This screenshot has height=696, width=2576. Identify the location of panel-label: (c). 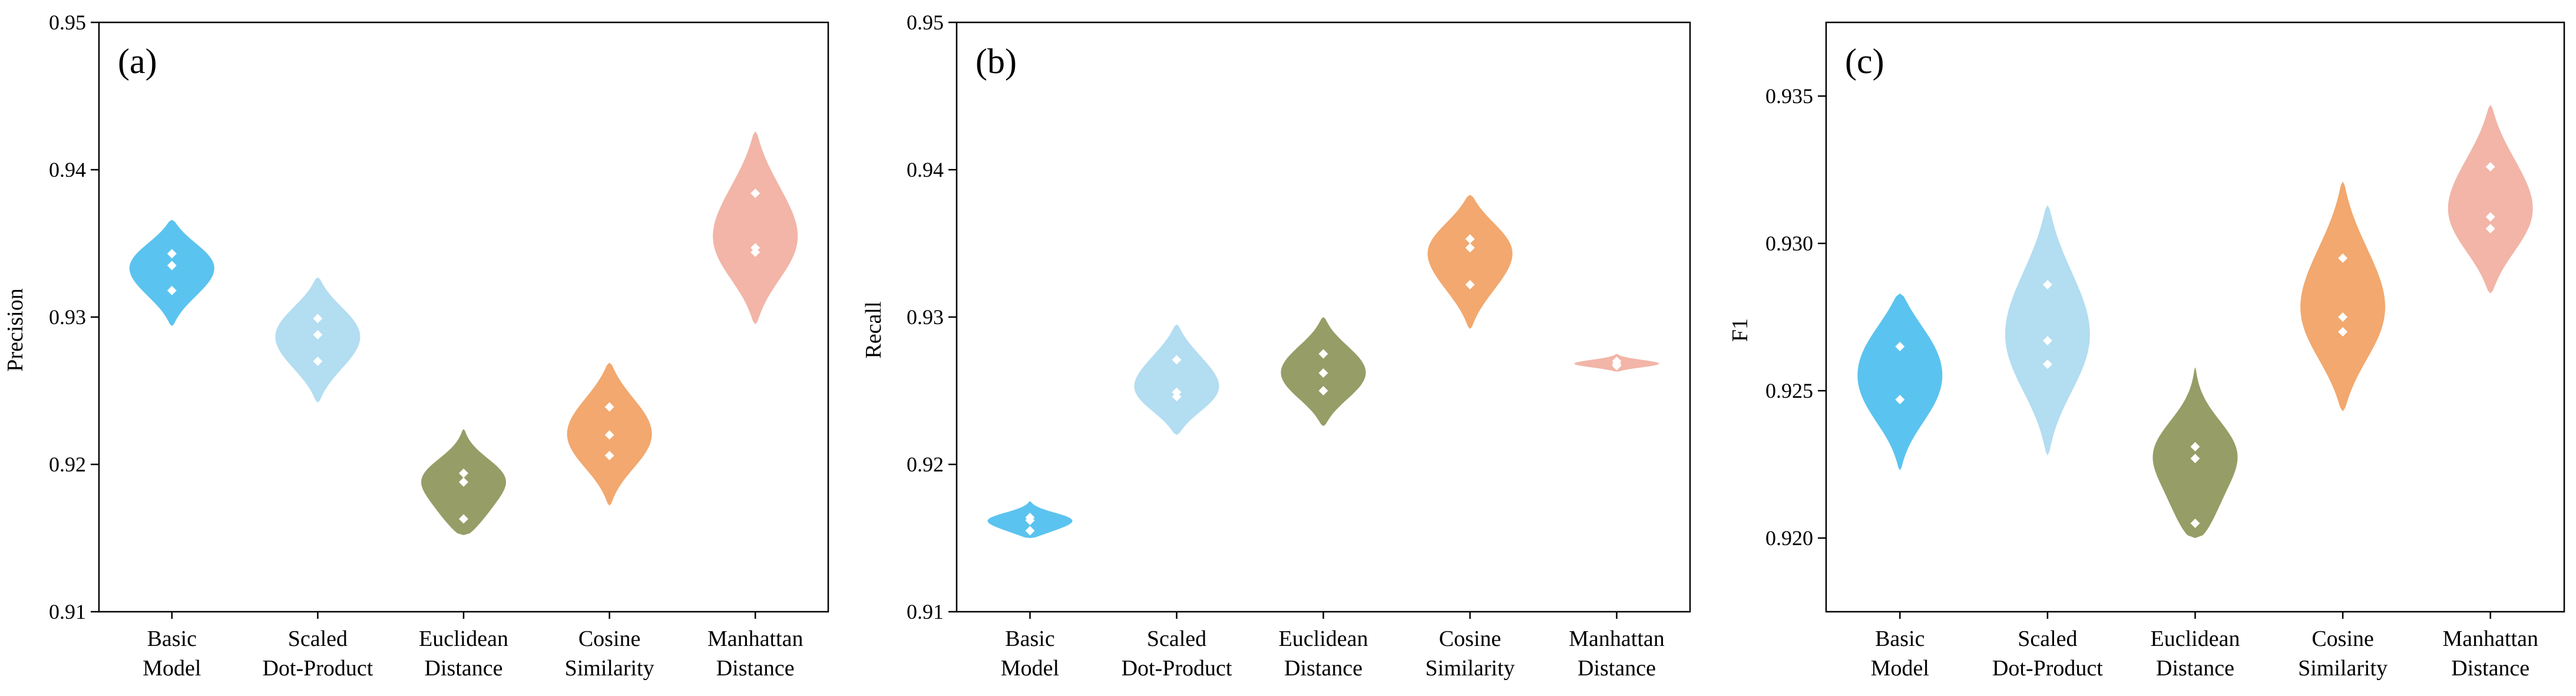
(1864, 62).